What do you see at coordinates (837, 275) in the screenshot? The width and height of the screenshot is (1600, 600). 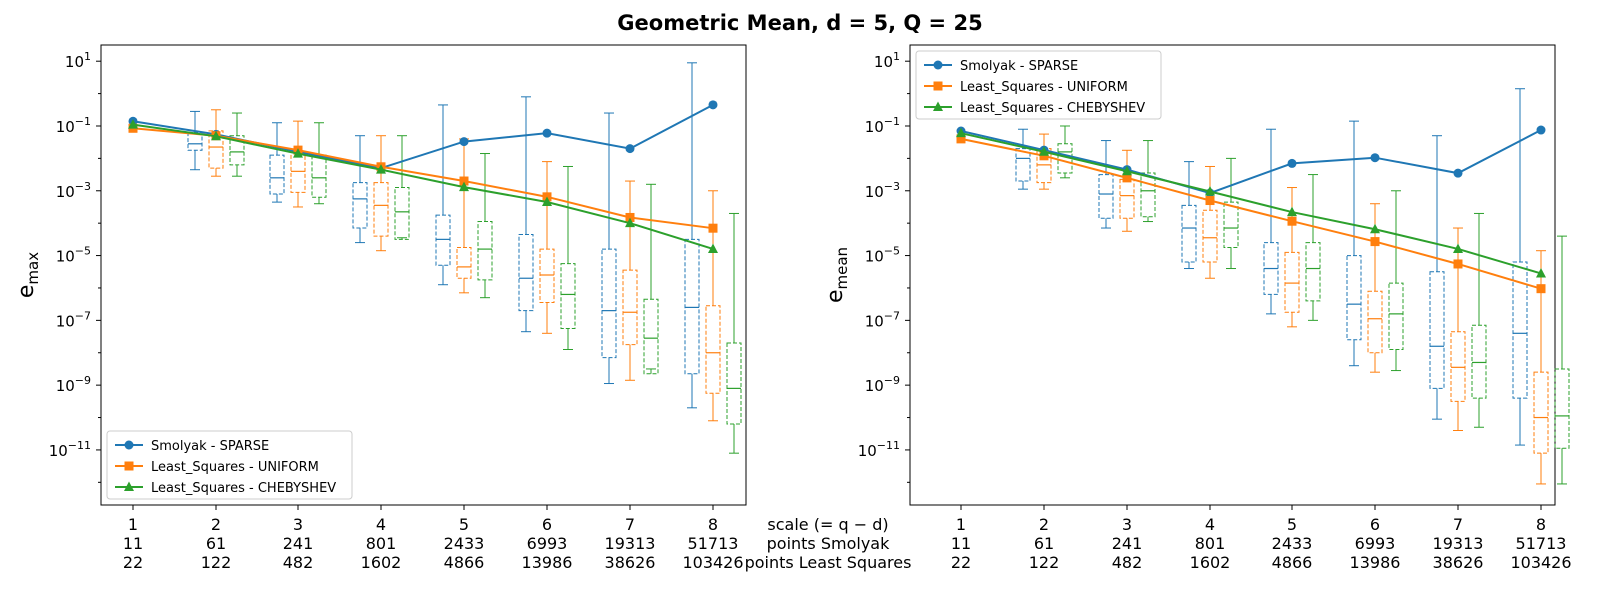 I see `y-axis-label: emean` at bounding box center [837, 275].